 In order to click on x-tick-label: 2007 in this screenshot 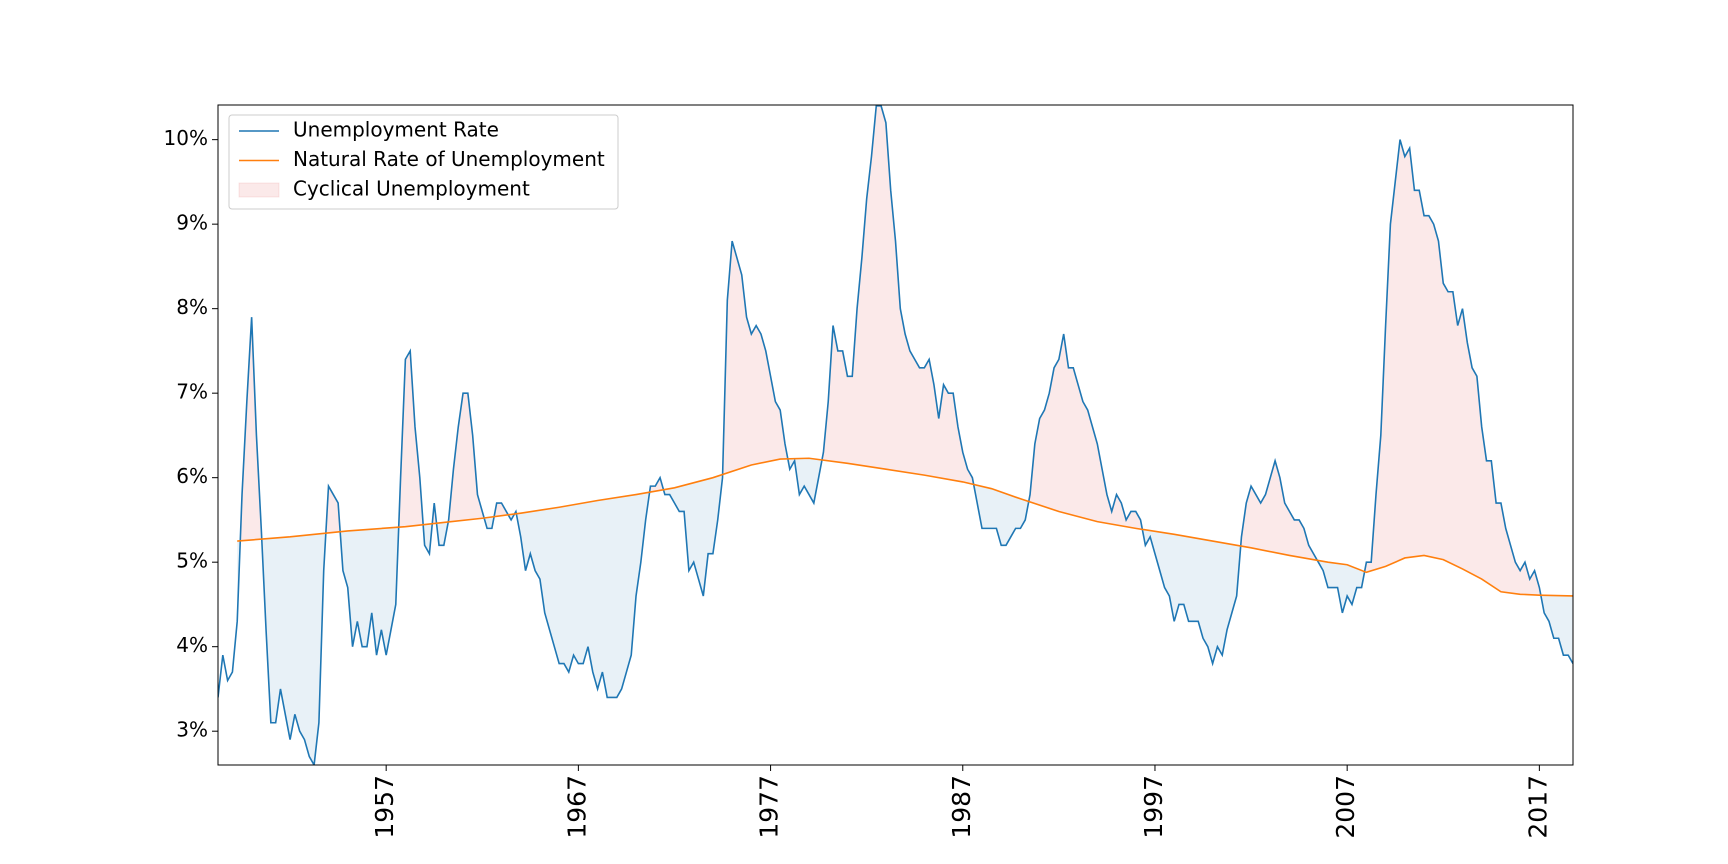, I will do `click(1345, 807)`.